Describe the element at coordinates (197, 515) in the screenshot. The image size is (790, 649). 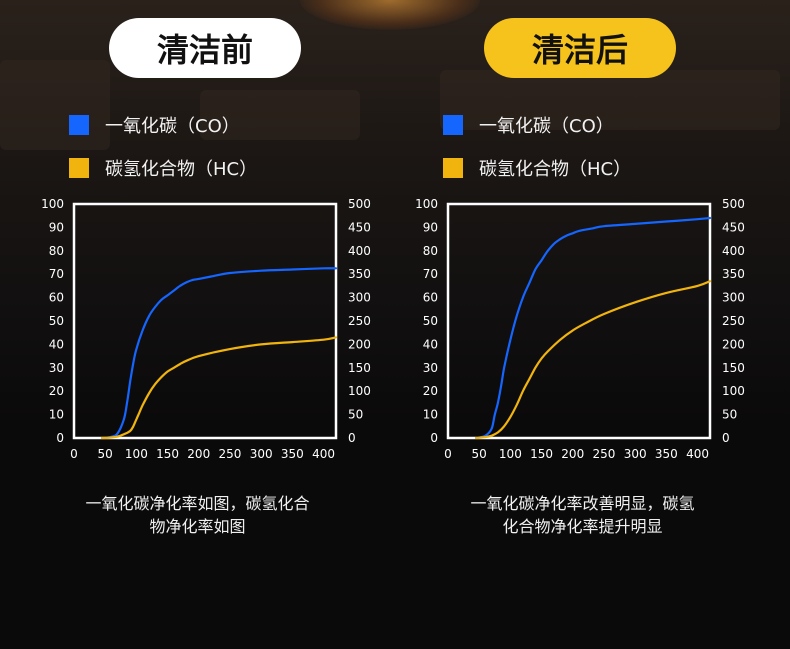
I see `caption-before: 一氧化碳净化率如图，碳氢化合 物净化率如图` at that location.